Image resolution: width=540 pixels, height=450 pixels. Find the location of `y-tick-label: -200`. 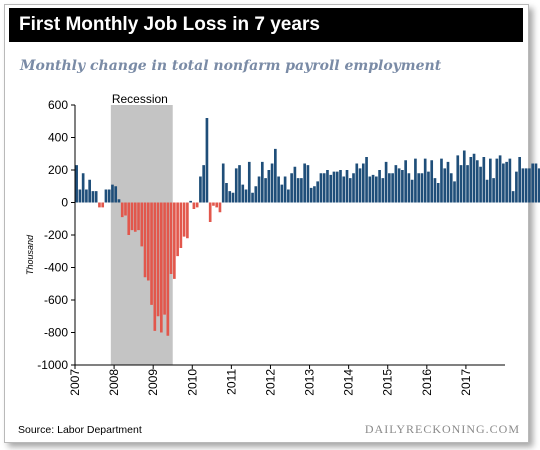

y-tick-label: -200 is located at coordinates (56, 235).